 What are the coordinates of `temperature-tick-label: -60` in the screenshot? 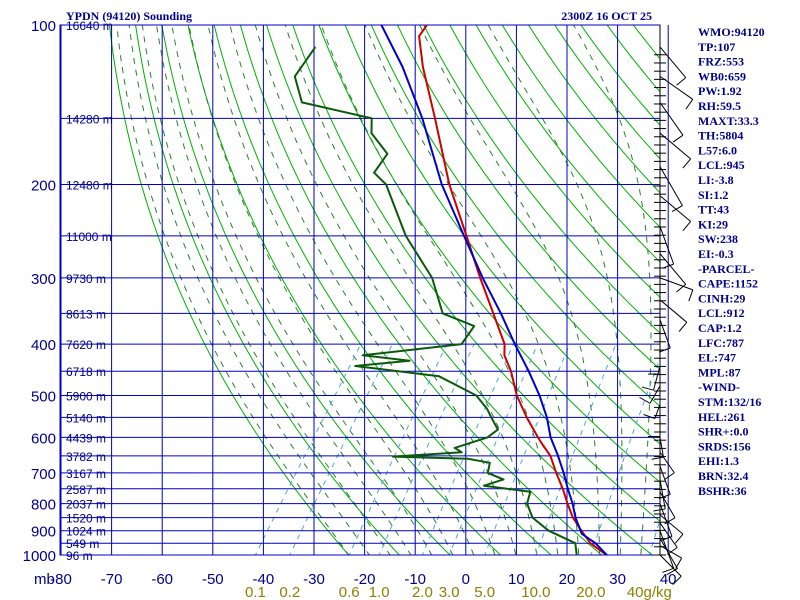 It's located at (162, 579).